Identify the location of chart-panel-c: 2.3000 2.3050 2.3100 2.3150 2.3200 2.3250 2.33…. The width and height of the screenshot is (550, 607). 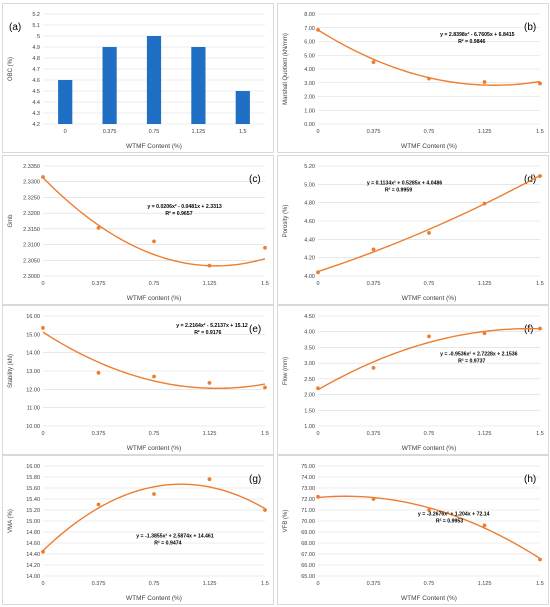
(138, 230).